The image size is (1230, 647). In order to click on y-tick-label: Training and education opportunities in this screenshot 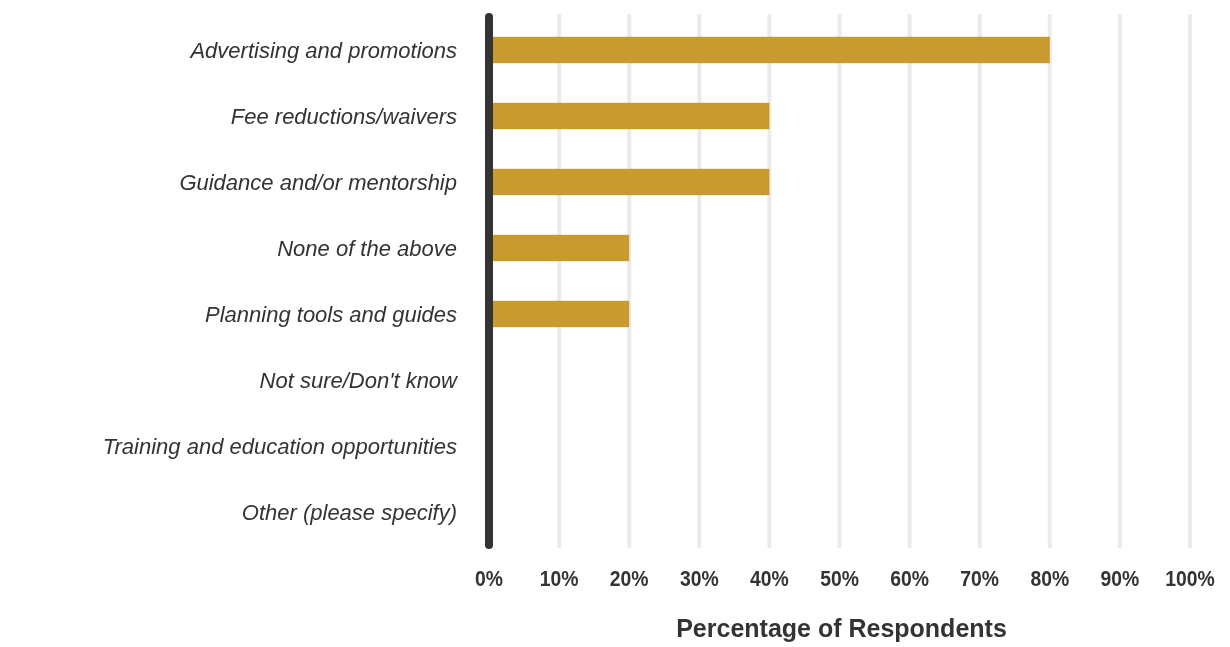, I will do `click(279, 446)`.